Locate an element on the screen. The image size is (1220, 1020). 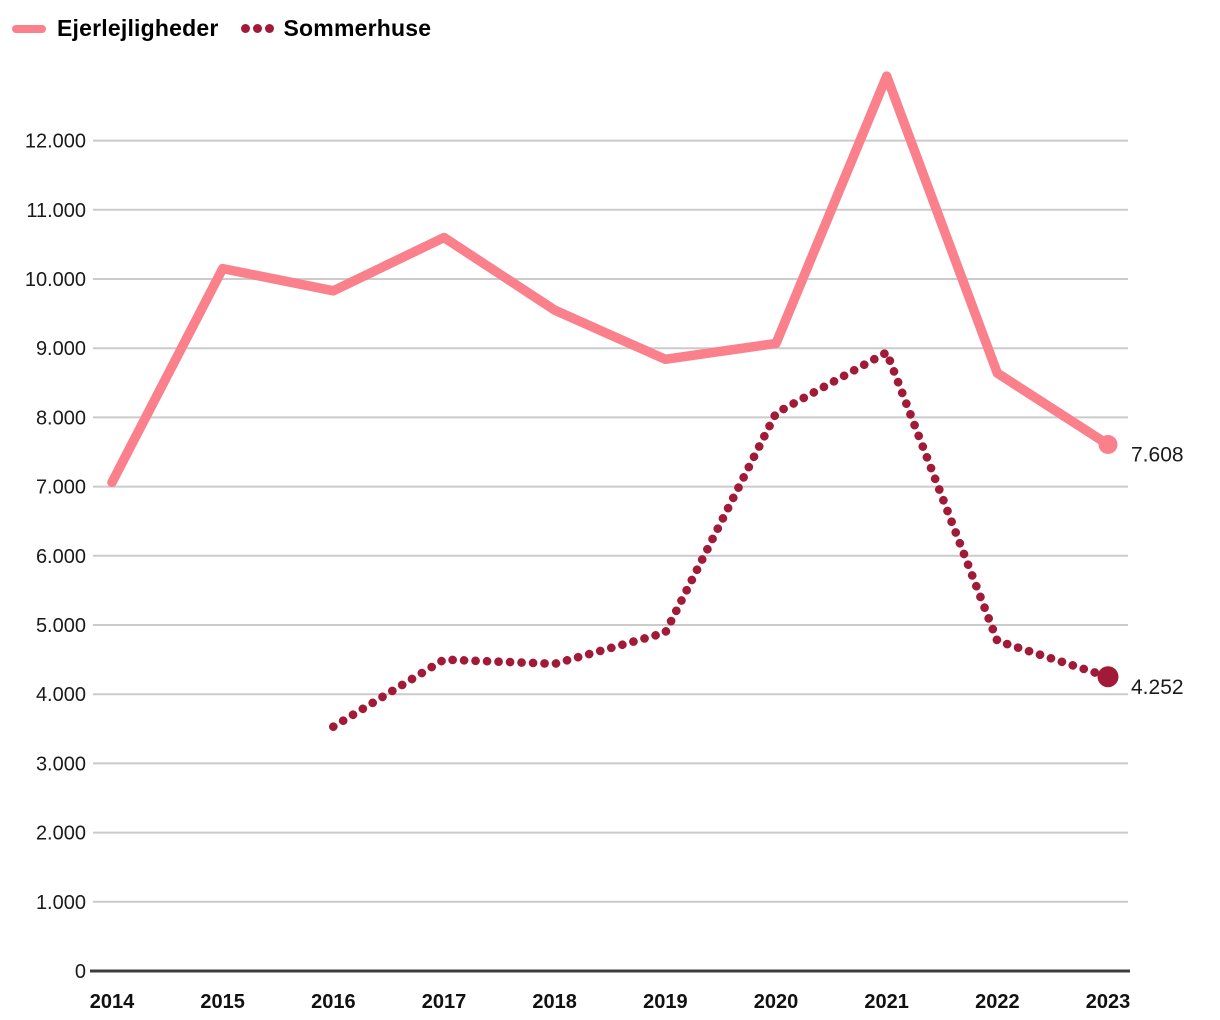
y-axis-tick-label: 0 is located at coordinates (80, 972).